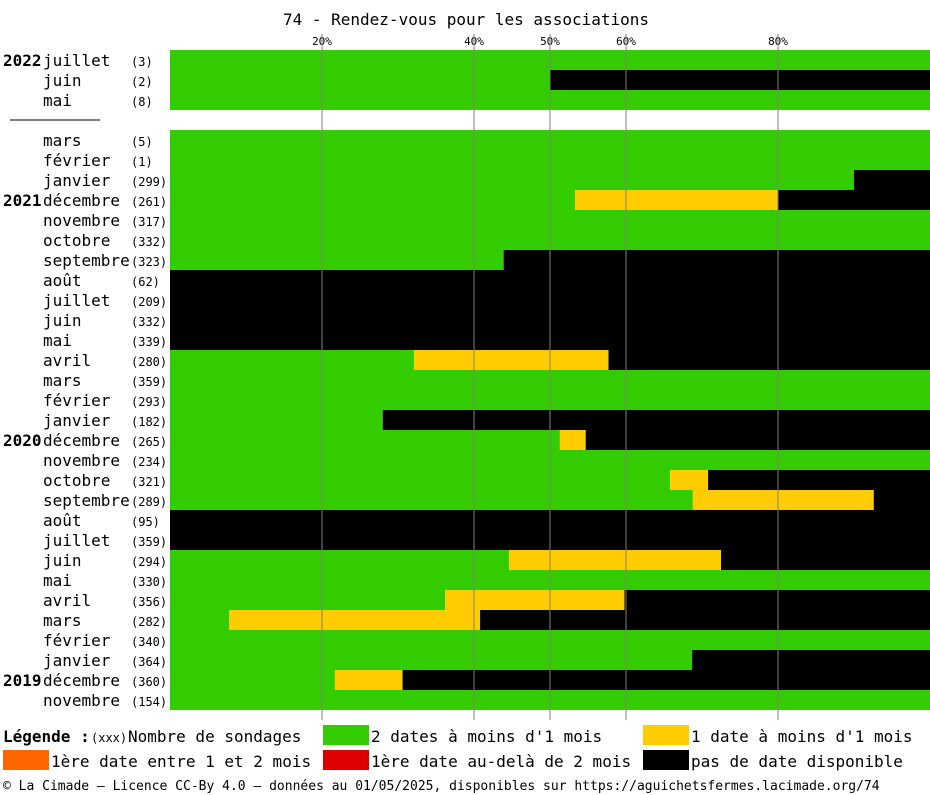  What do you see at coordinates (22, 680) in the screenshot?
I see `year-label: 2019` at bounding box center [22, 680].